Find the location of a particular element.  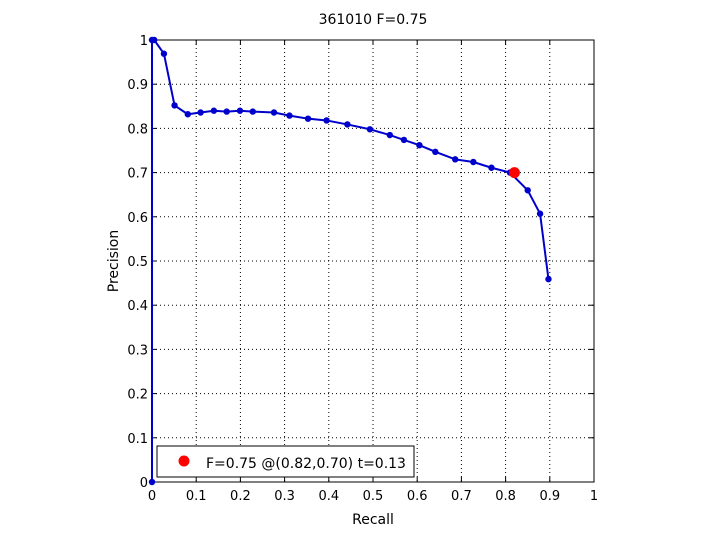

x-axis-label: Recall is located at coordinates (373, 520).